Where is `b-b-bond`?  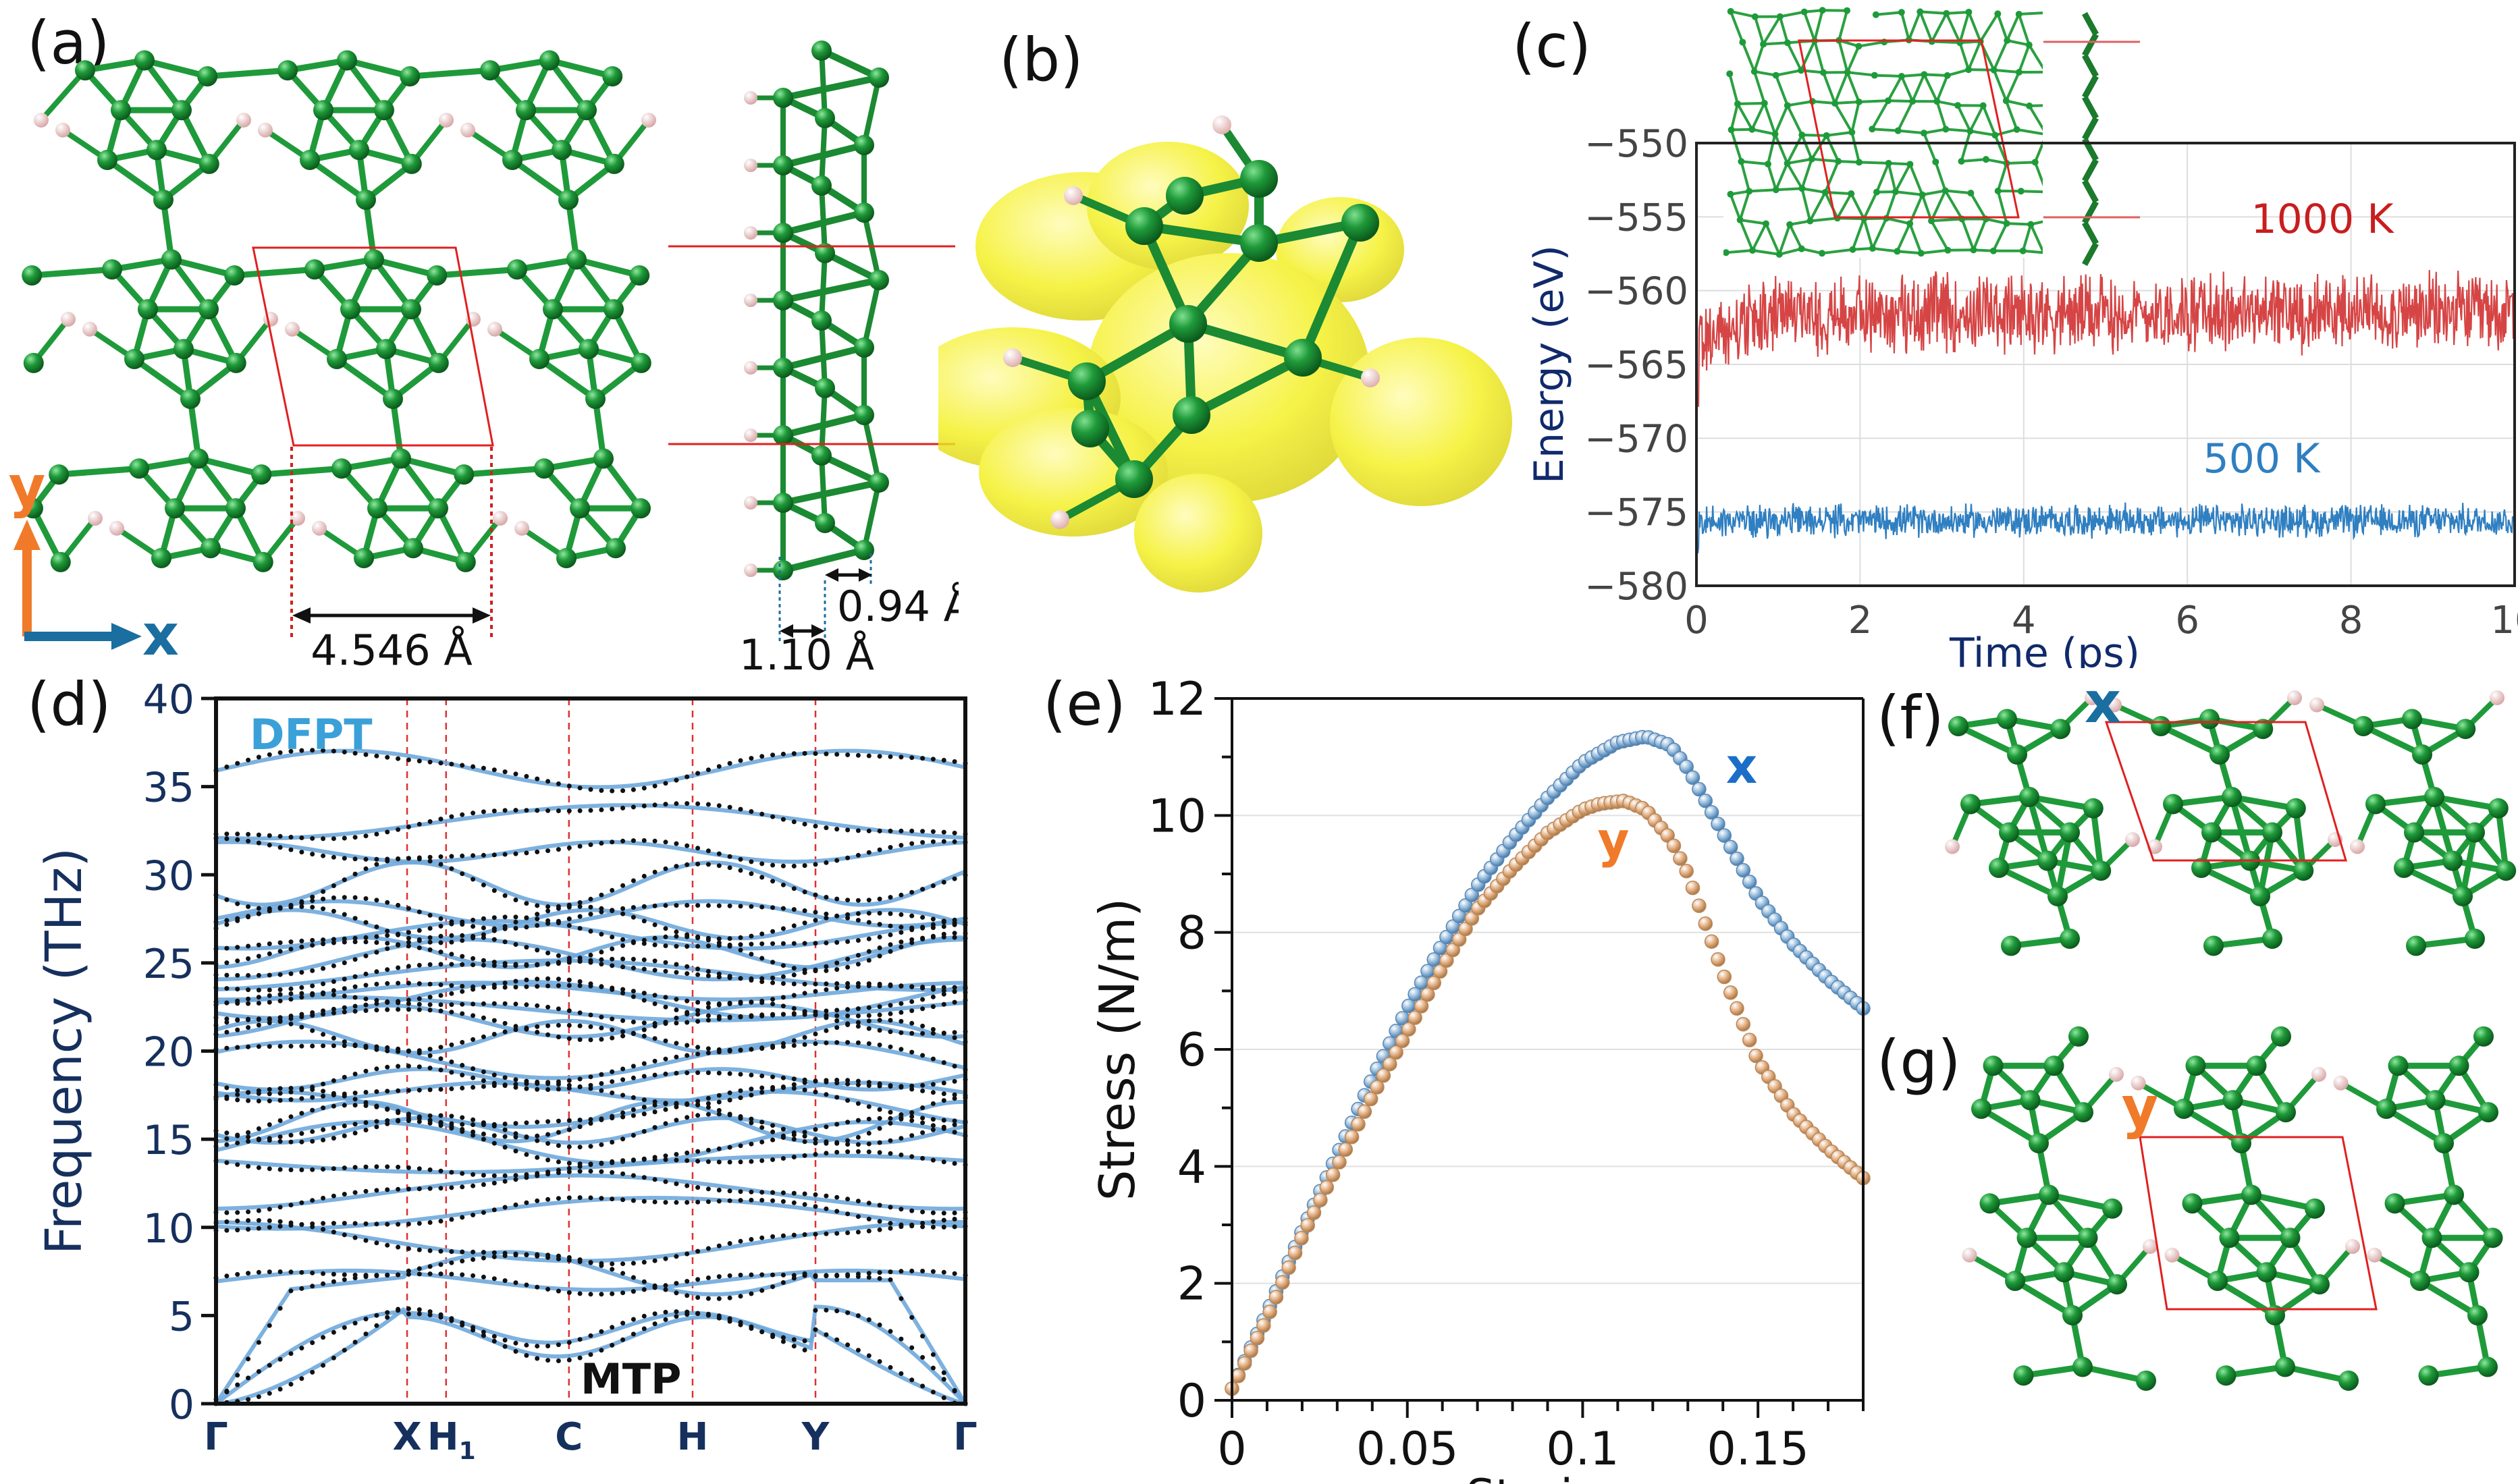
b-b-bond is located at coordinates (2433, 882).